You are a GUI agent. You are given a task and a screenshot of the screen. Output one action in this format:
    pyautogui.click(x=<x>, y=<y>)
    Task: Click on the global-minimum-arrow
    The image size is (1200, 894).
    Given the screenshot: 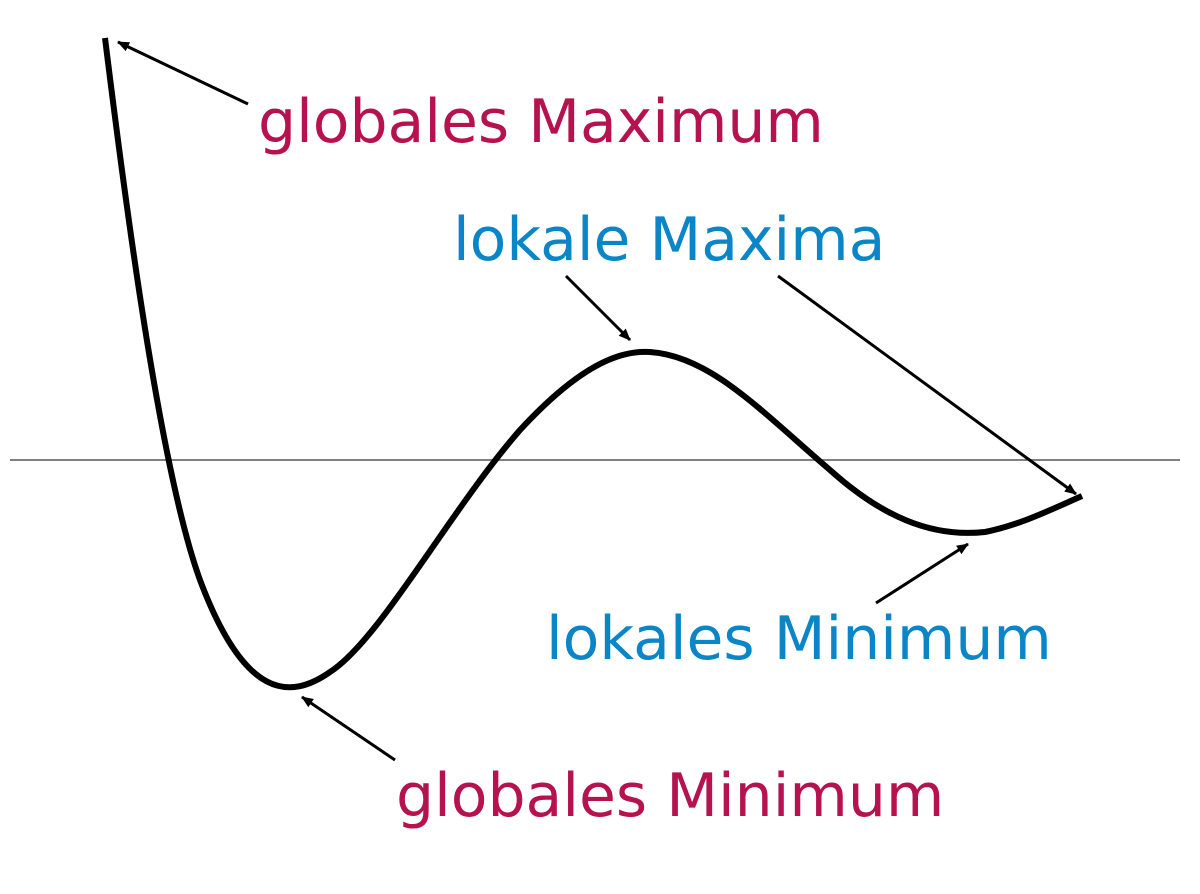 What is the action you would take?
    pyautogui.click(x=348, y=728)
    